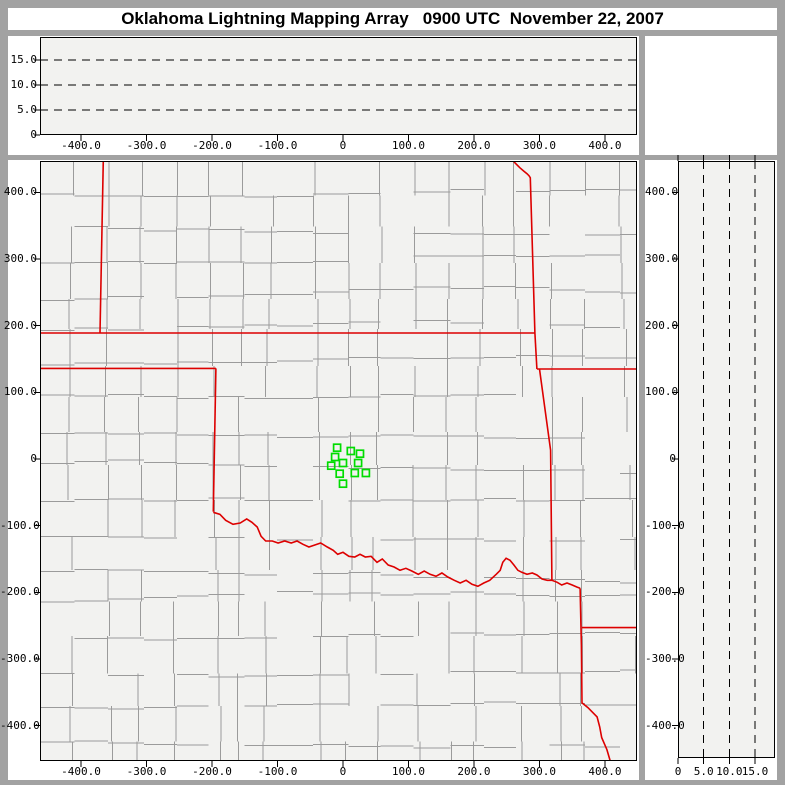  Describe the element at coordinates (711, 95) in the screenshot. I see `empty-corner-panel` at that location.